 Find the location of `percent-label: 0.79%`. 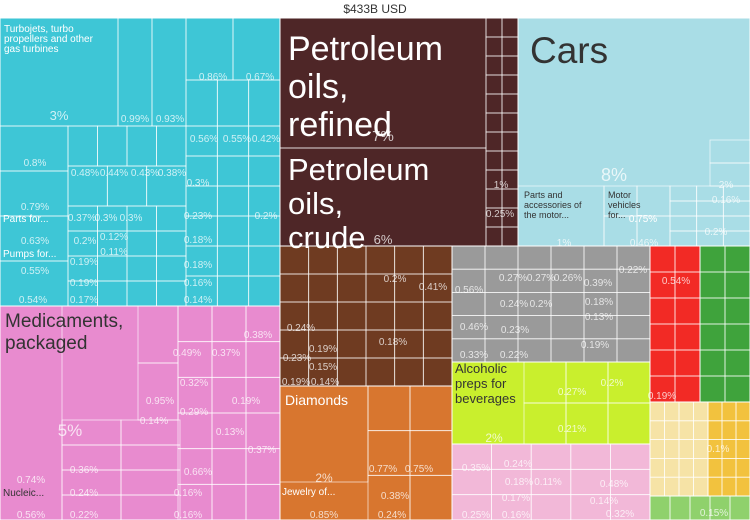

percent-label: 0.79% is located at coordinates (35, 207).